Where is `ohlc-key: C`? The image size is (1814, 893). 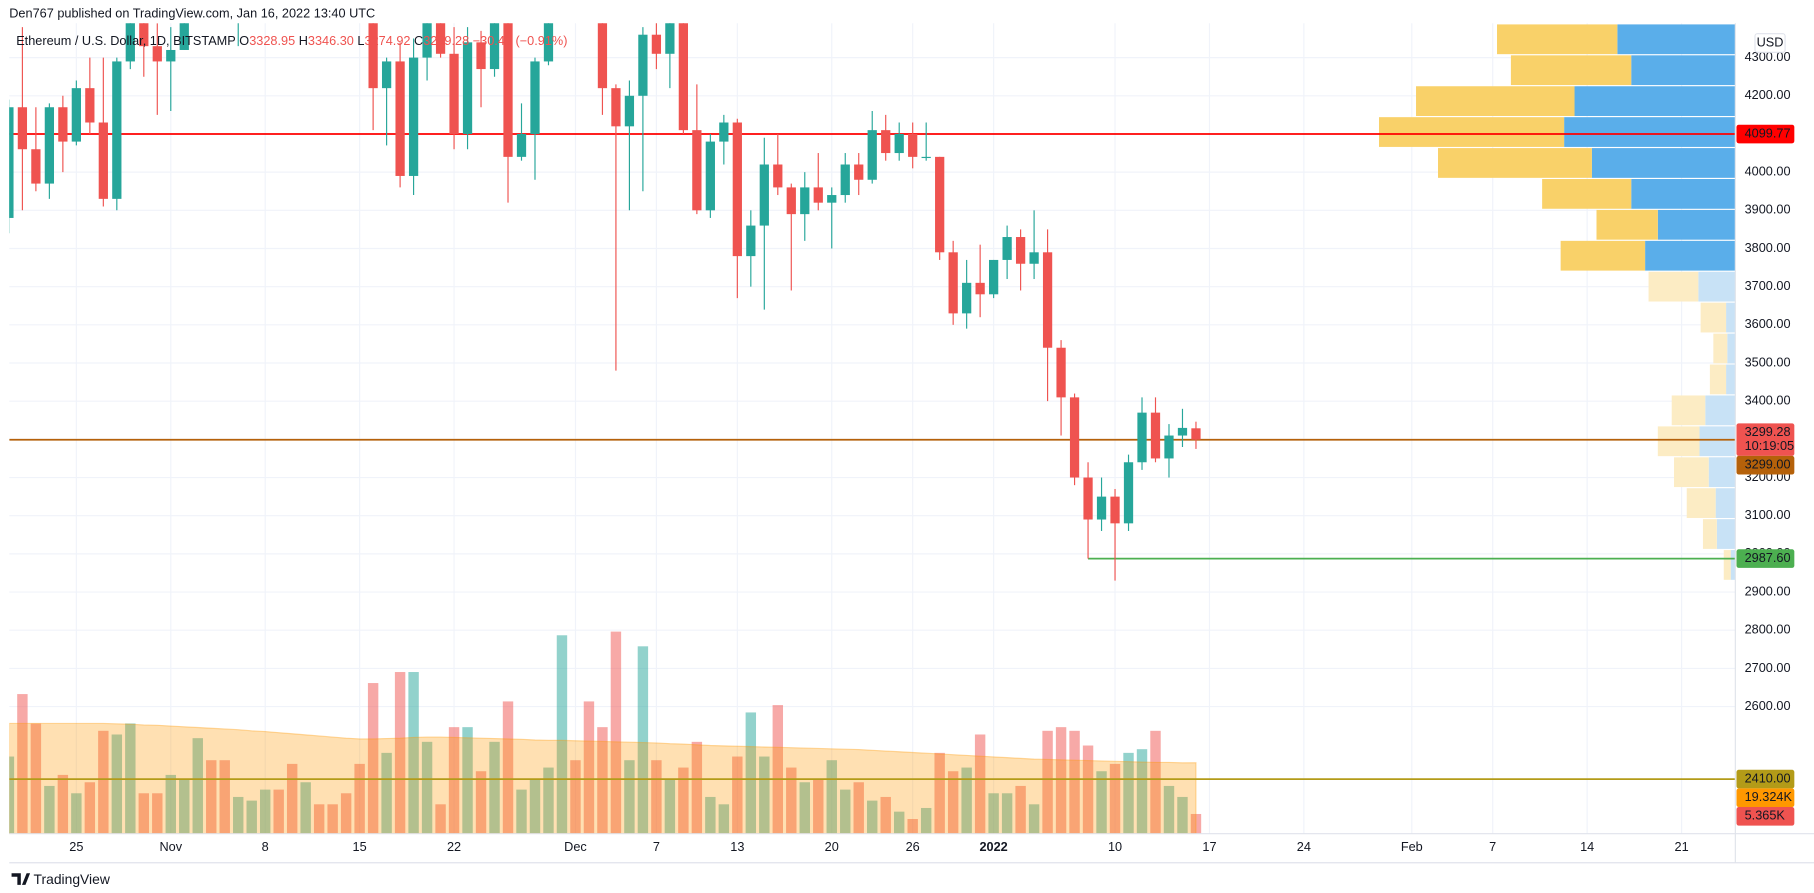
ohlc-key: C is located at coordinates (418, 40).